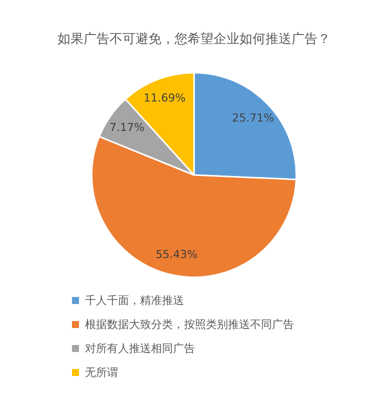  I want to click on legend-label: 对所有人推送相同广告, so click(140, 348).